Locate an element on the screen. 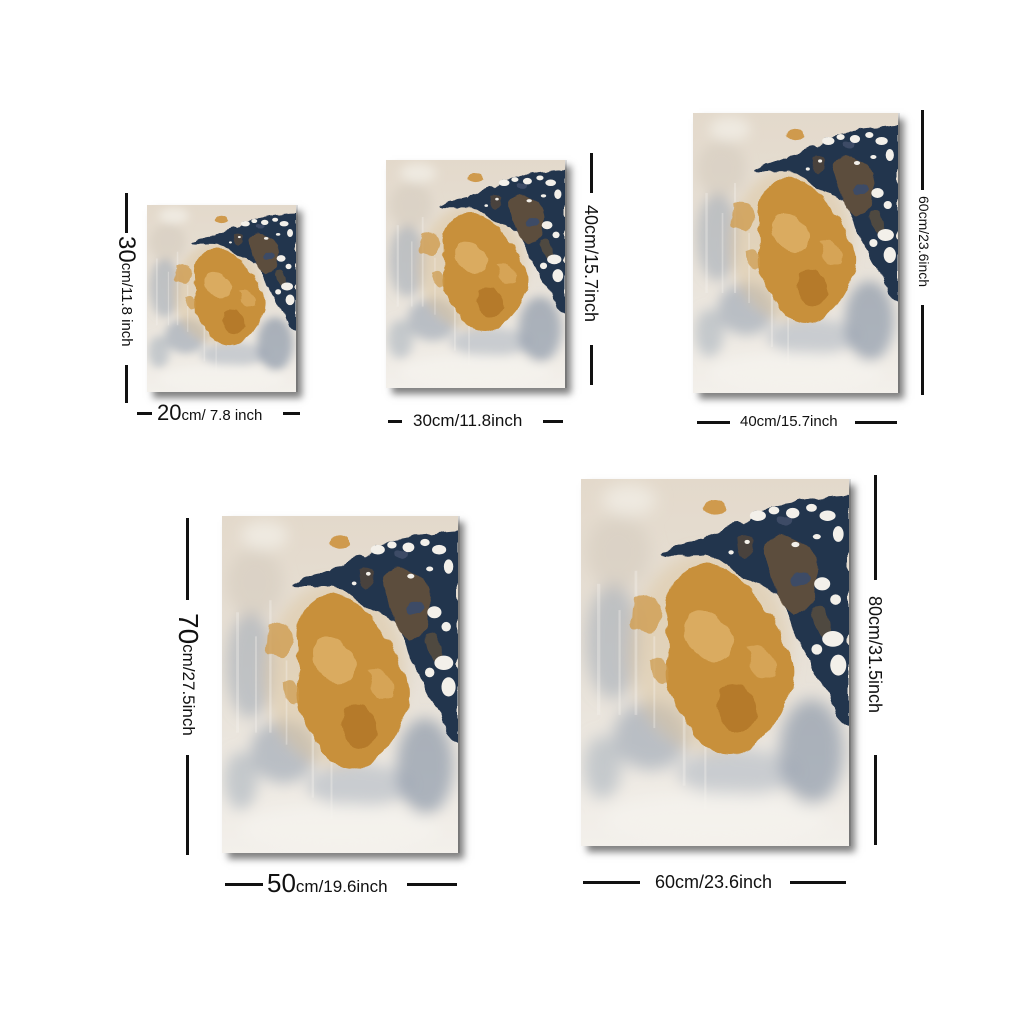  height-text: 40cm/15.7inch is located at coordinates (591, 264).